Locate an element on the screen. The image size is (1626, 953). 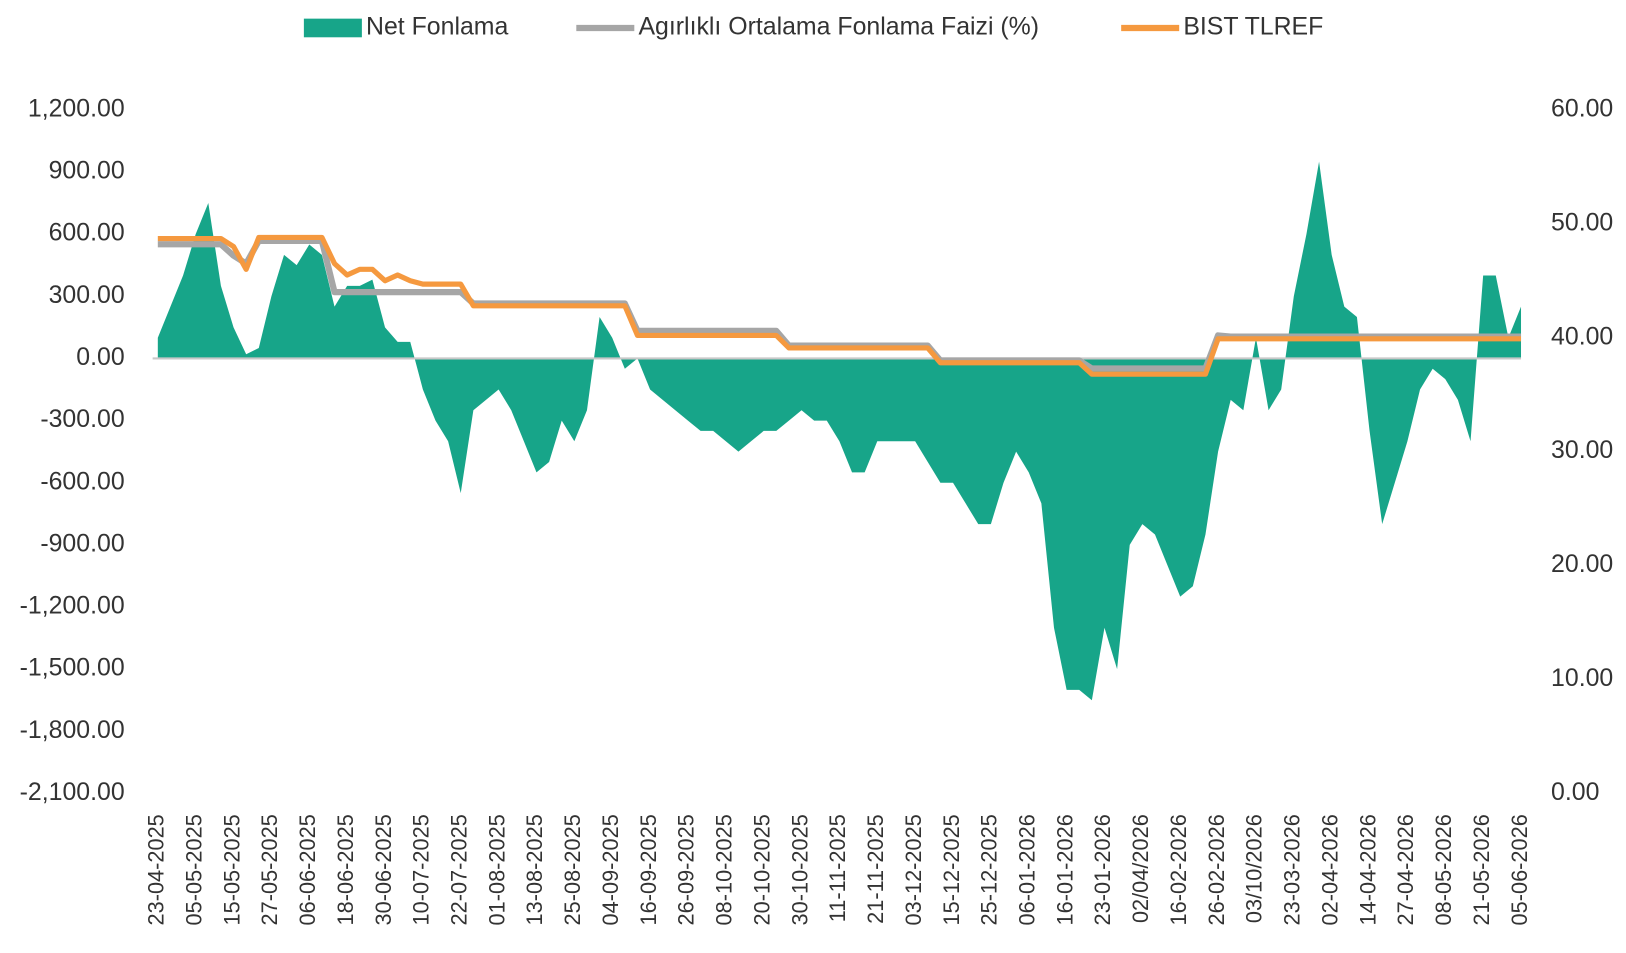
x-tick-label: 16-09-2025 is located at coordinates (648, 869).